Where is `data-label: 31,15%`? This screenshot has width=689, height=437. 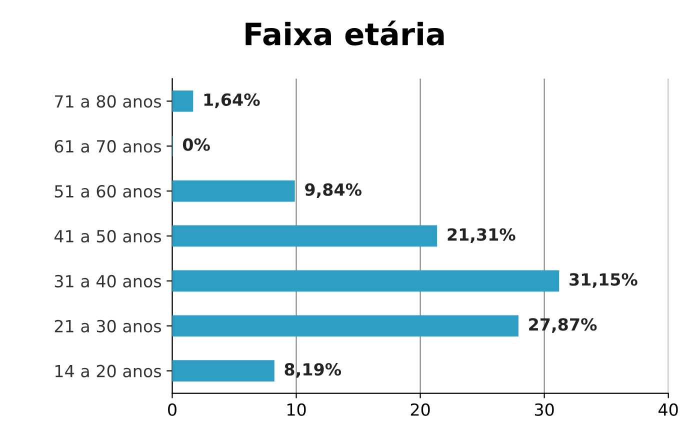 data-label: 31,15% is located at coordinates (604, 280).